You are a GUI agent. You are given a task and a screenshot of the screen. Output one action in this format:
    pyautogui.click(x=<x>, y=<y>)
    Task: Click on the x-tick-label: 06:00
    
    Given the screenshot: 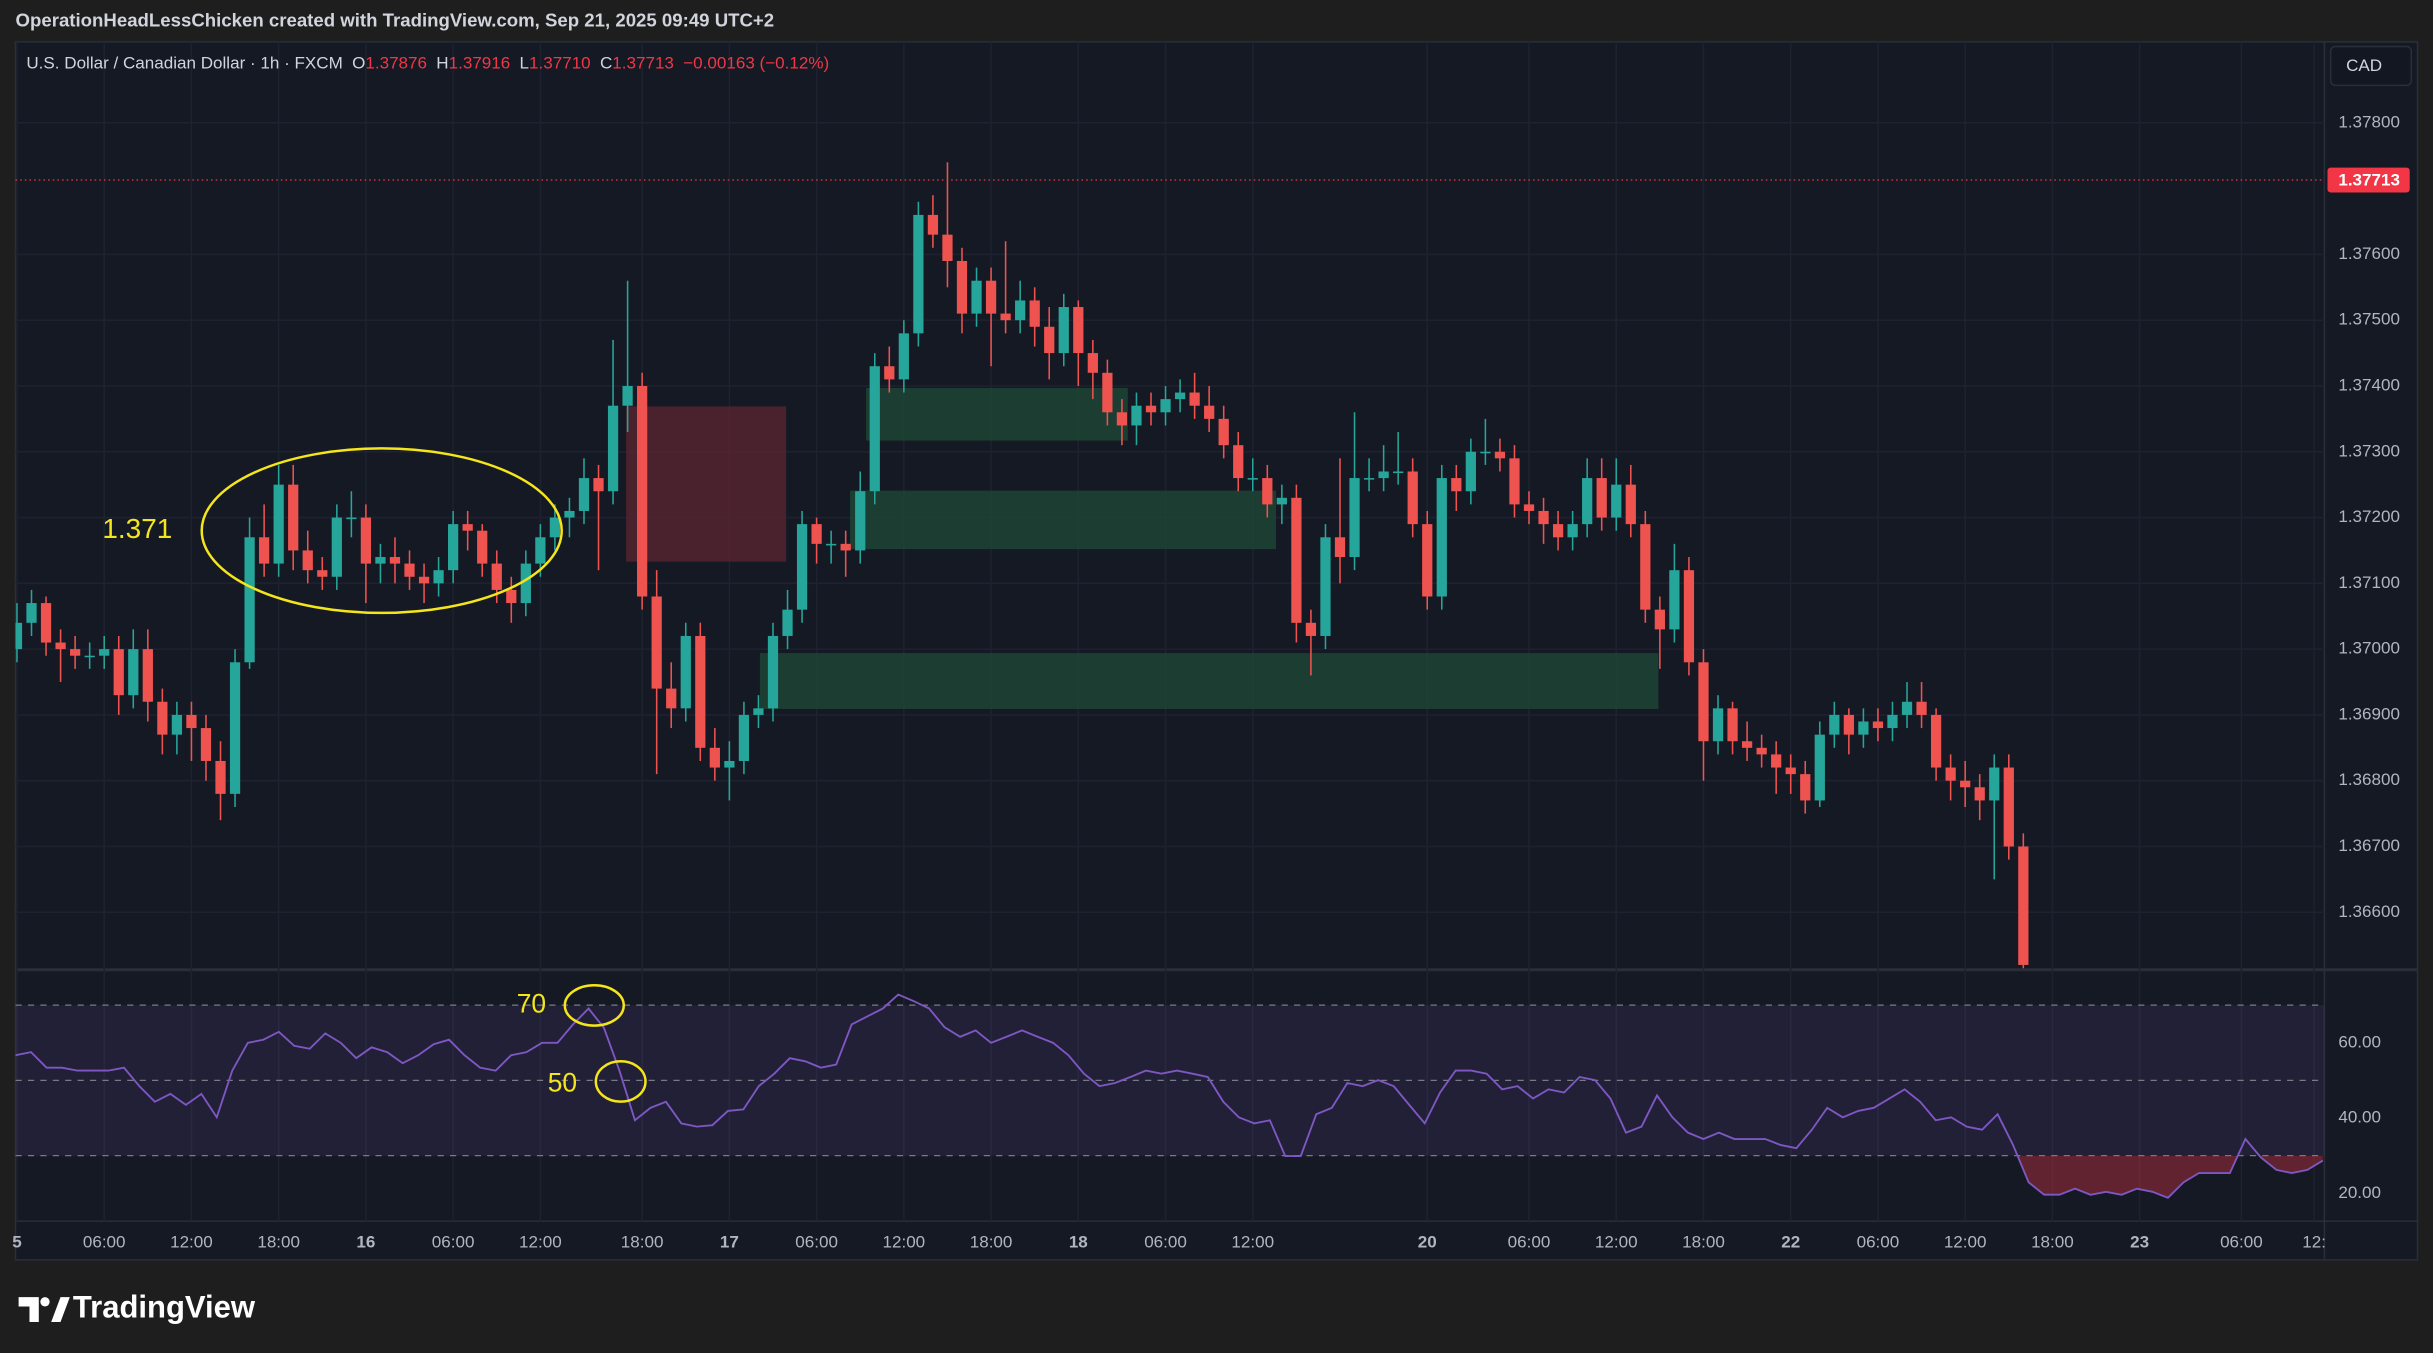 What is the action you would take?
    pyautogui.click(x=816, y=1241)
    